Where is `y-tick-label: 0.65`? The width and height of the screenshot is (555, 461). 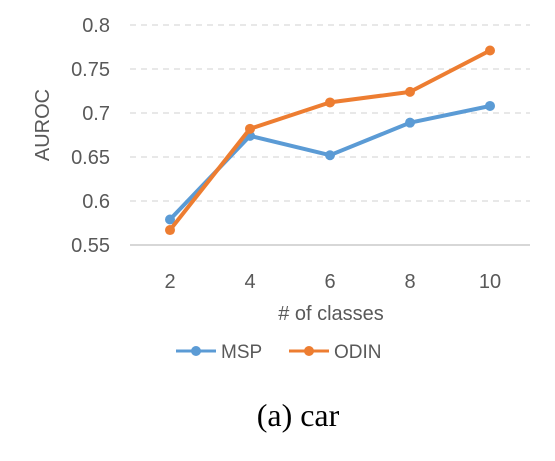
y-tick-label: 0.65 is located at coordinates (90, 158).